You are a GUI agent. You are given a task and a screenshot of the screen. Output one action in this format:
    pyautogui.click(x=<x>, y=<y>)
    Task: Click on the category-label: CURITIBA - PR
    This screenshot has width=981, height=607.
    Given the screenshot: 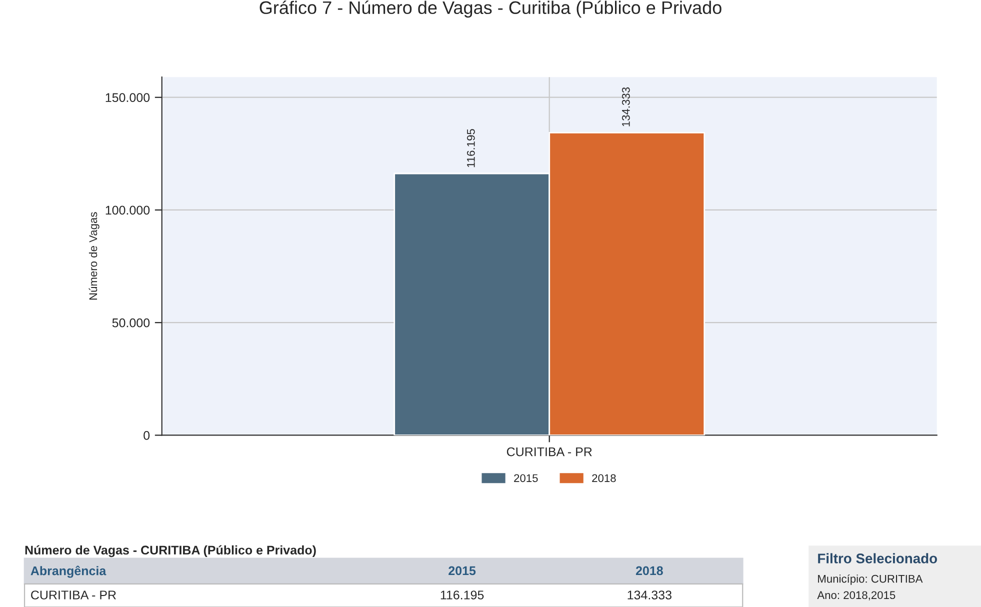 What is the action you would take?
    pyautogui.click(x=73, y=595)
    